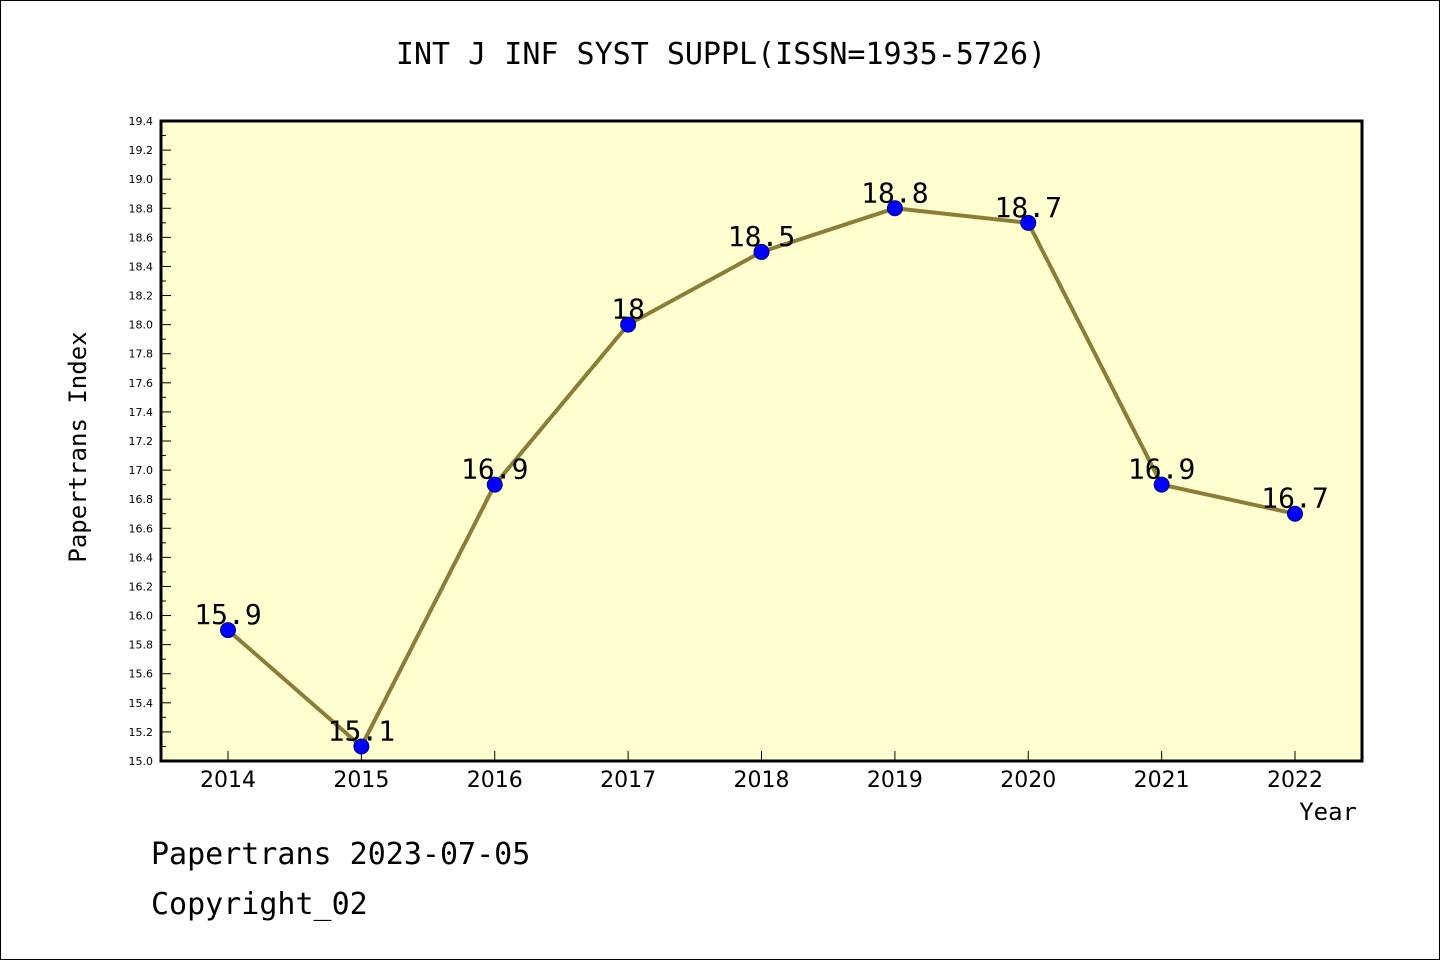  I want to click on x-tick-label: 2015, so click(361, 780).